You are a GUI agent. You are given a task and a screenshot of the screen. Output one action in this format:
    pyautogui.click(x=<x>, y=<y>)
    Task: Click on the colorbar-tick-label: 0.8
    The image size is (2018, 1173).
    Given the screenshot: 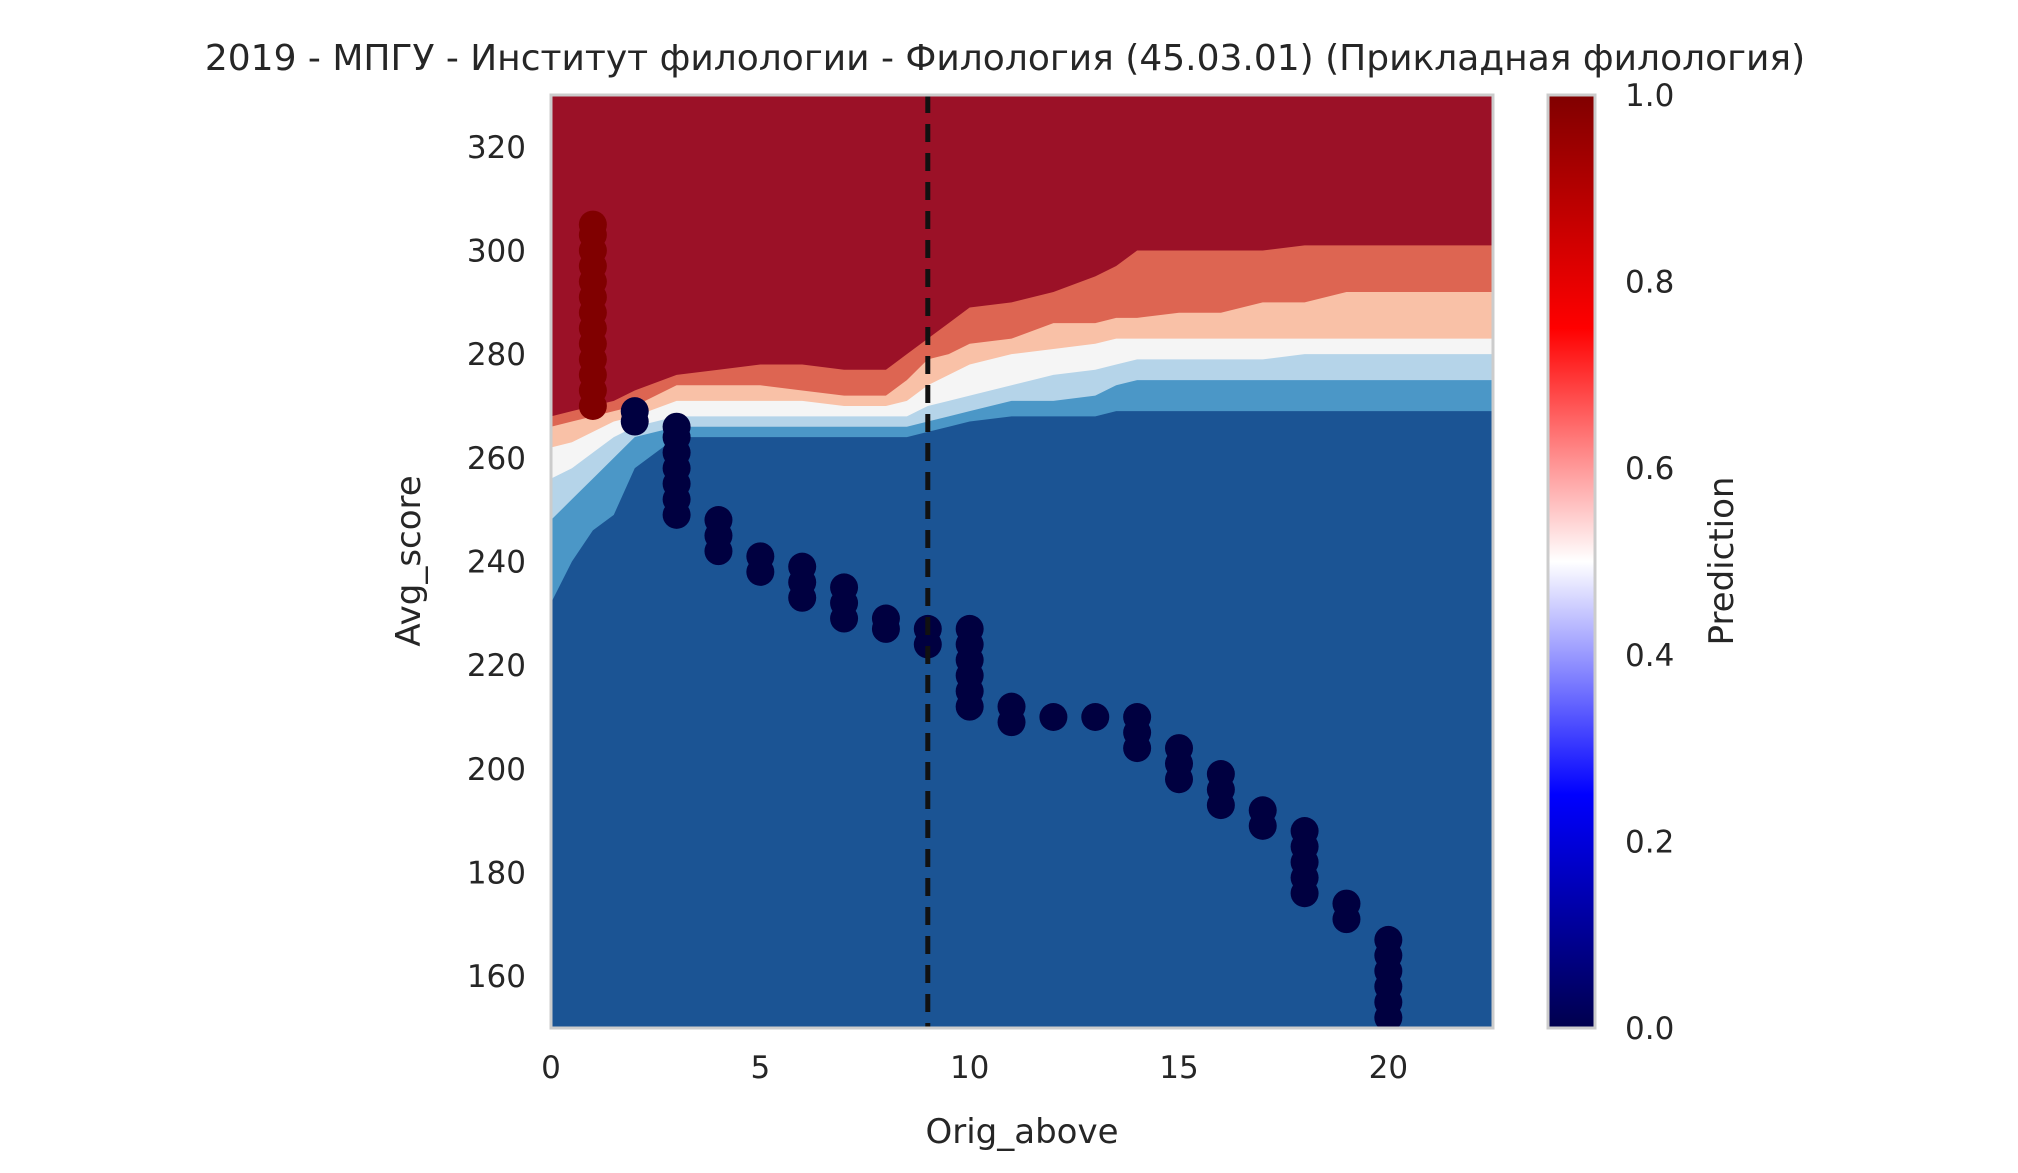 What is the action you would take?
    pyautogui.click(x=1649, y=283)
    